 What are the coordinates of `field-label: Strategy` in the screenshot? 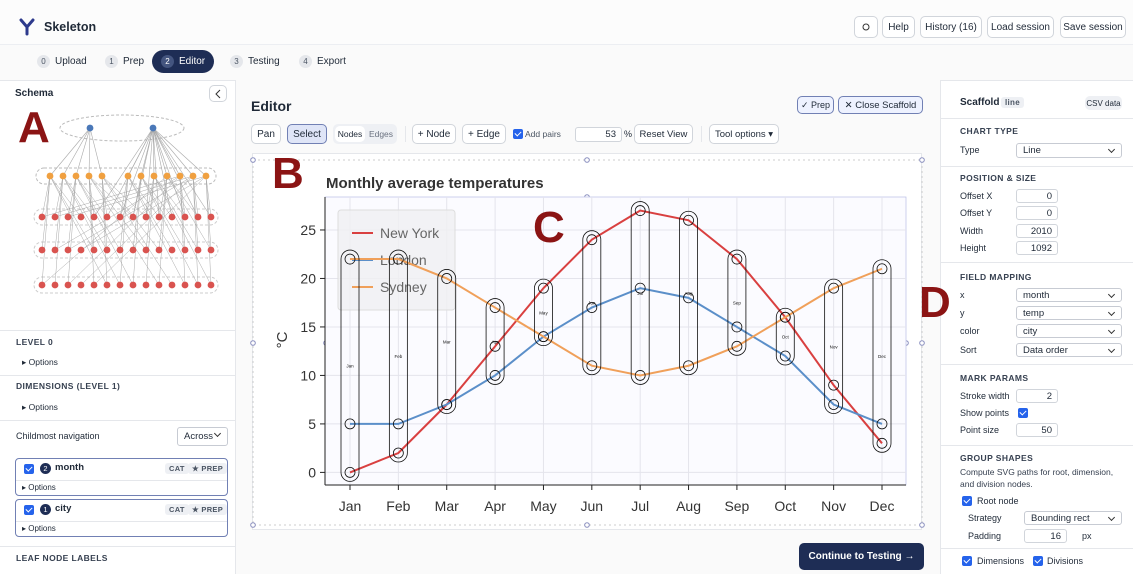 It's located at (985, 518).